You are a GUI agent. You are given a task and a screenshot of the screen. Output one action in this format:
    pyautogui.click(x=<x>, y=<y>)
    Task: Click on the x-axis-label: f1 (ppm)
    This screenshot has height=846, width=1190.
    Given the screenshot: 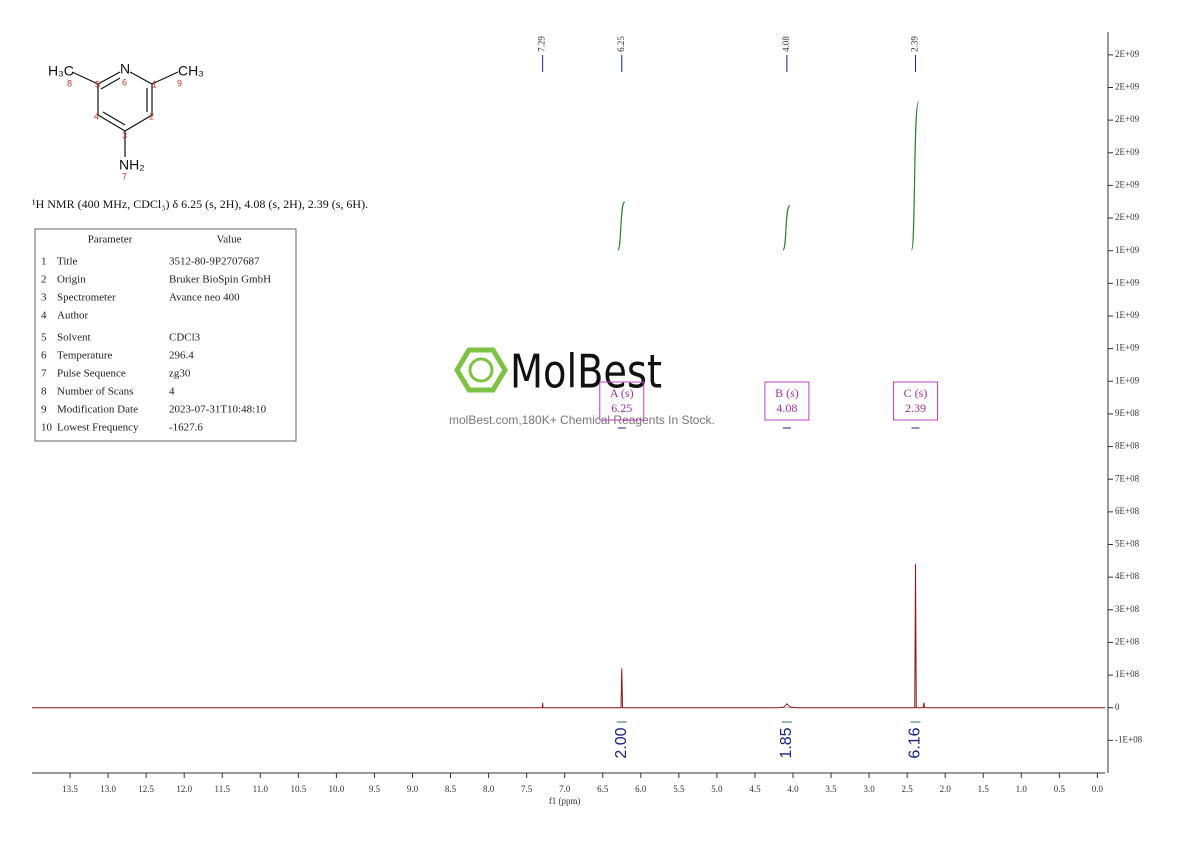 What is the action you would take?
    pyautogui.click(x=565, y=801)
    